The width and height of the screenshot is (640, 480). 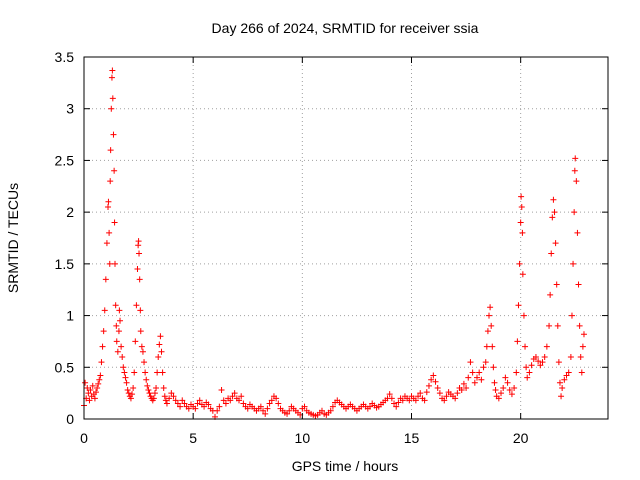 What do you see at coordinates (412, 438) in the screenshot?
I see `x-tick-label: 15` at bounding box center [412, 438].